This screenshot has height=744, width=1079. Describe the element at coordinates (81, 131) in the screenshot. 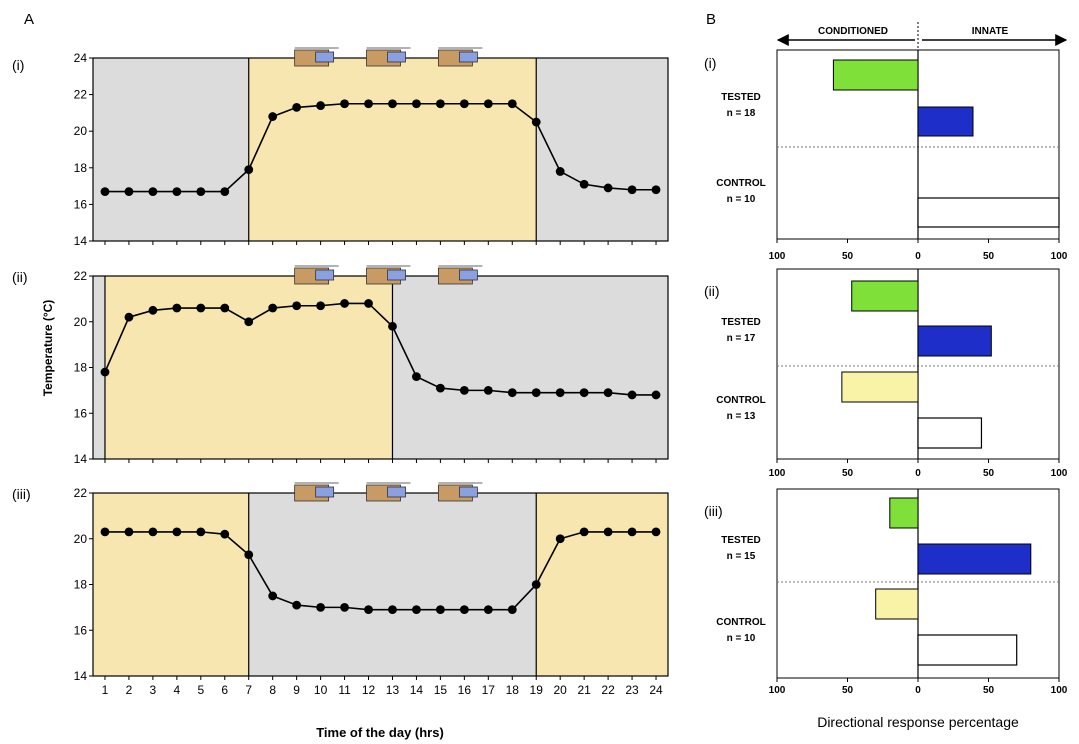

I see `y-tick-label: 20` at that location.